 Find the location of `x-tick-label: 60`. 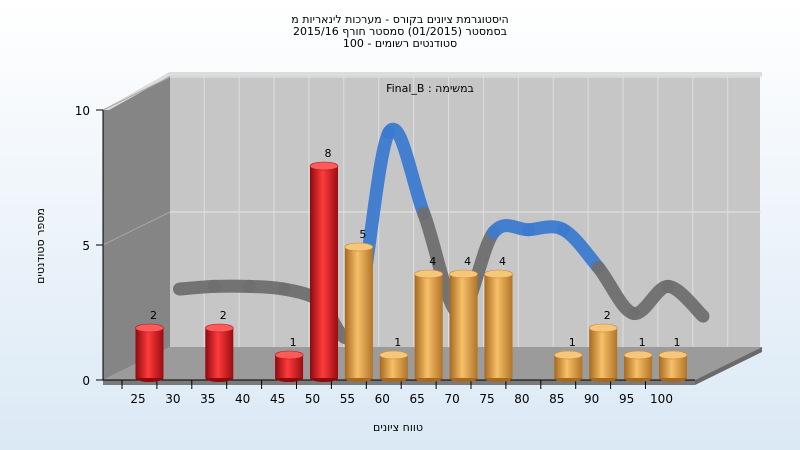

x-tick-label: 60 is located at coordinates (382, 399).